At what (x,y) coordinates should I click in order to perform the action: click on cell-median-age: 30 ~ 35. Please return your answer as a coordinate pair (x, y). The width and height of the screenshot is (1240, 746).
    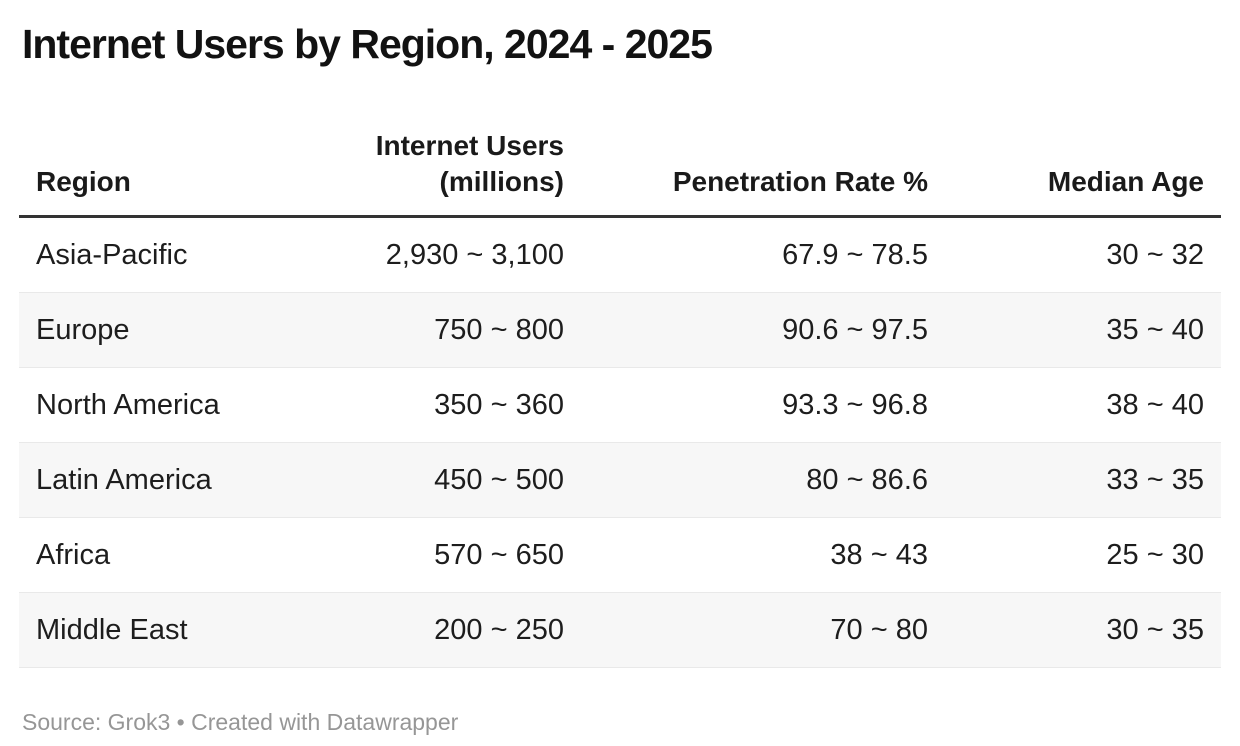
    Looking at the image, I should click on (1083, 630).